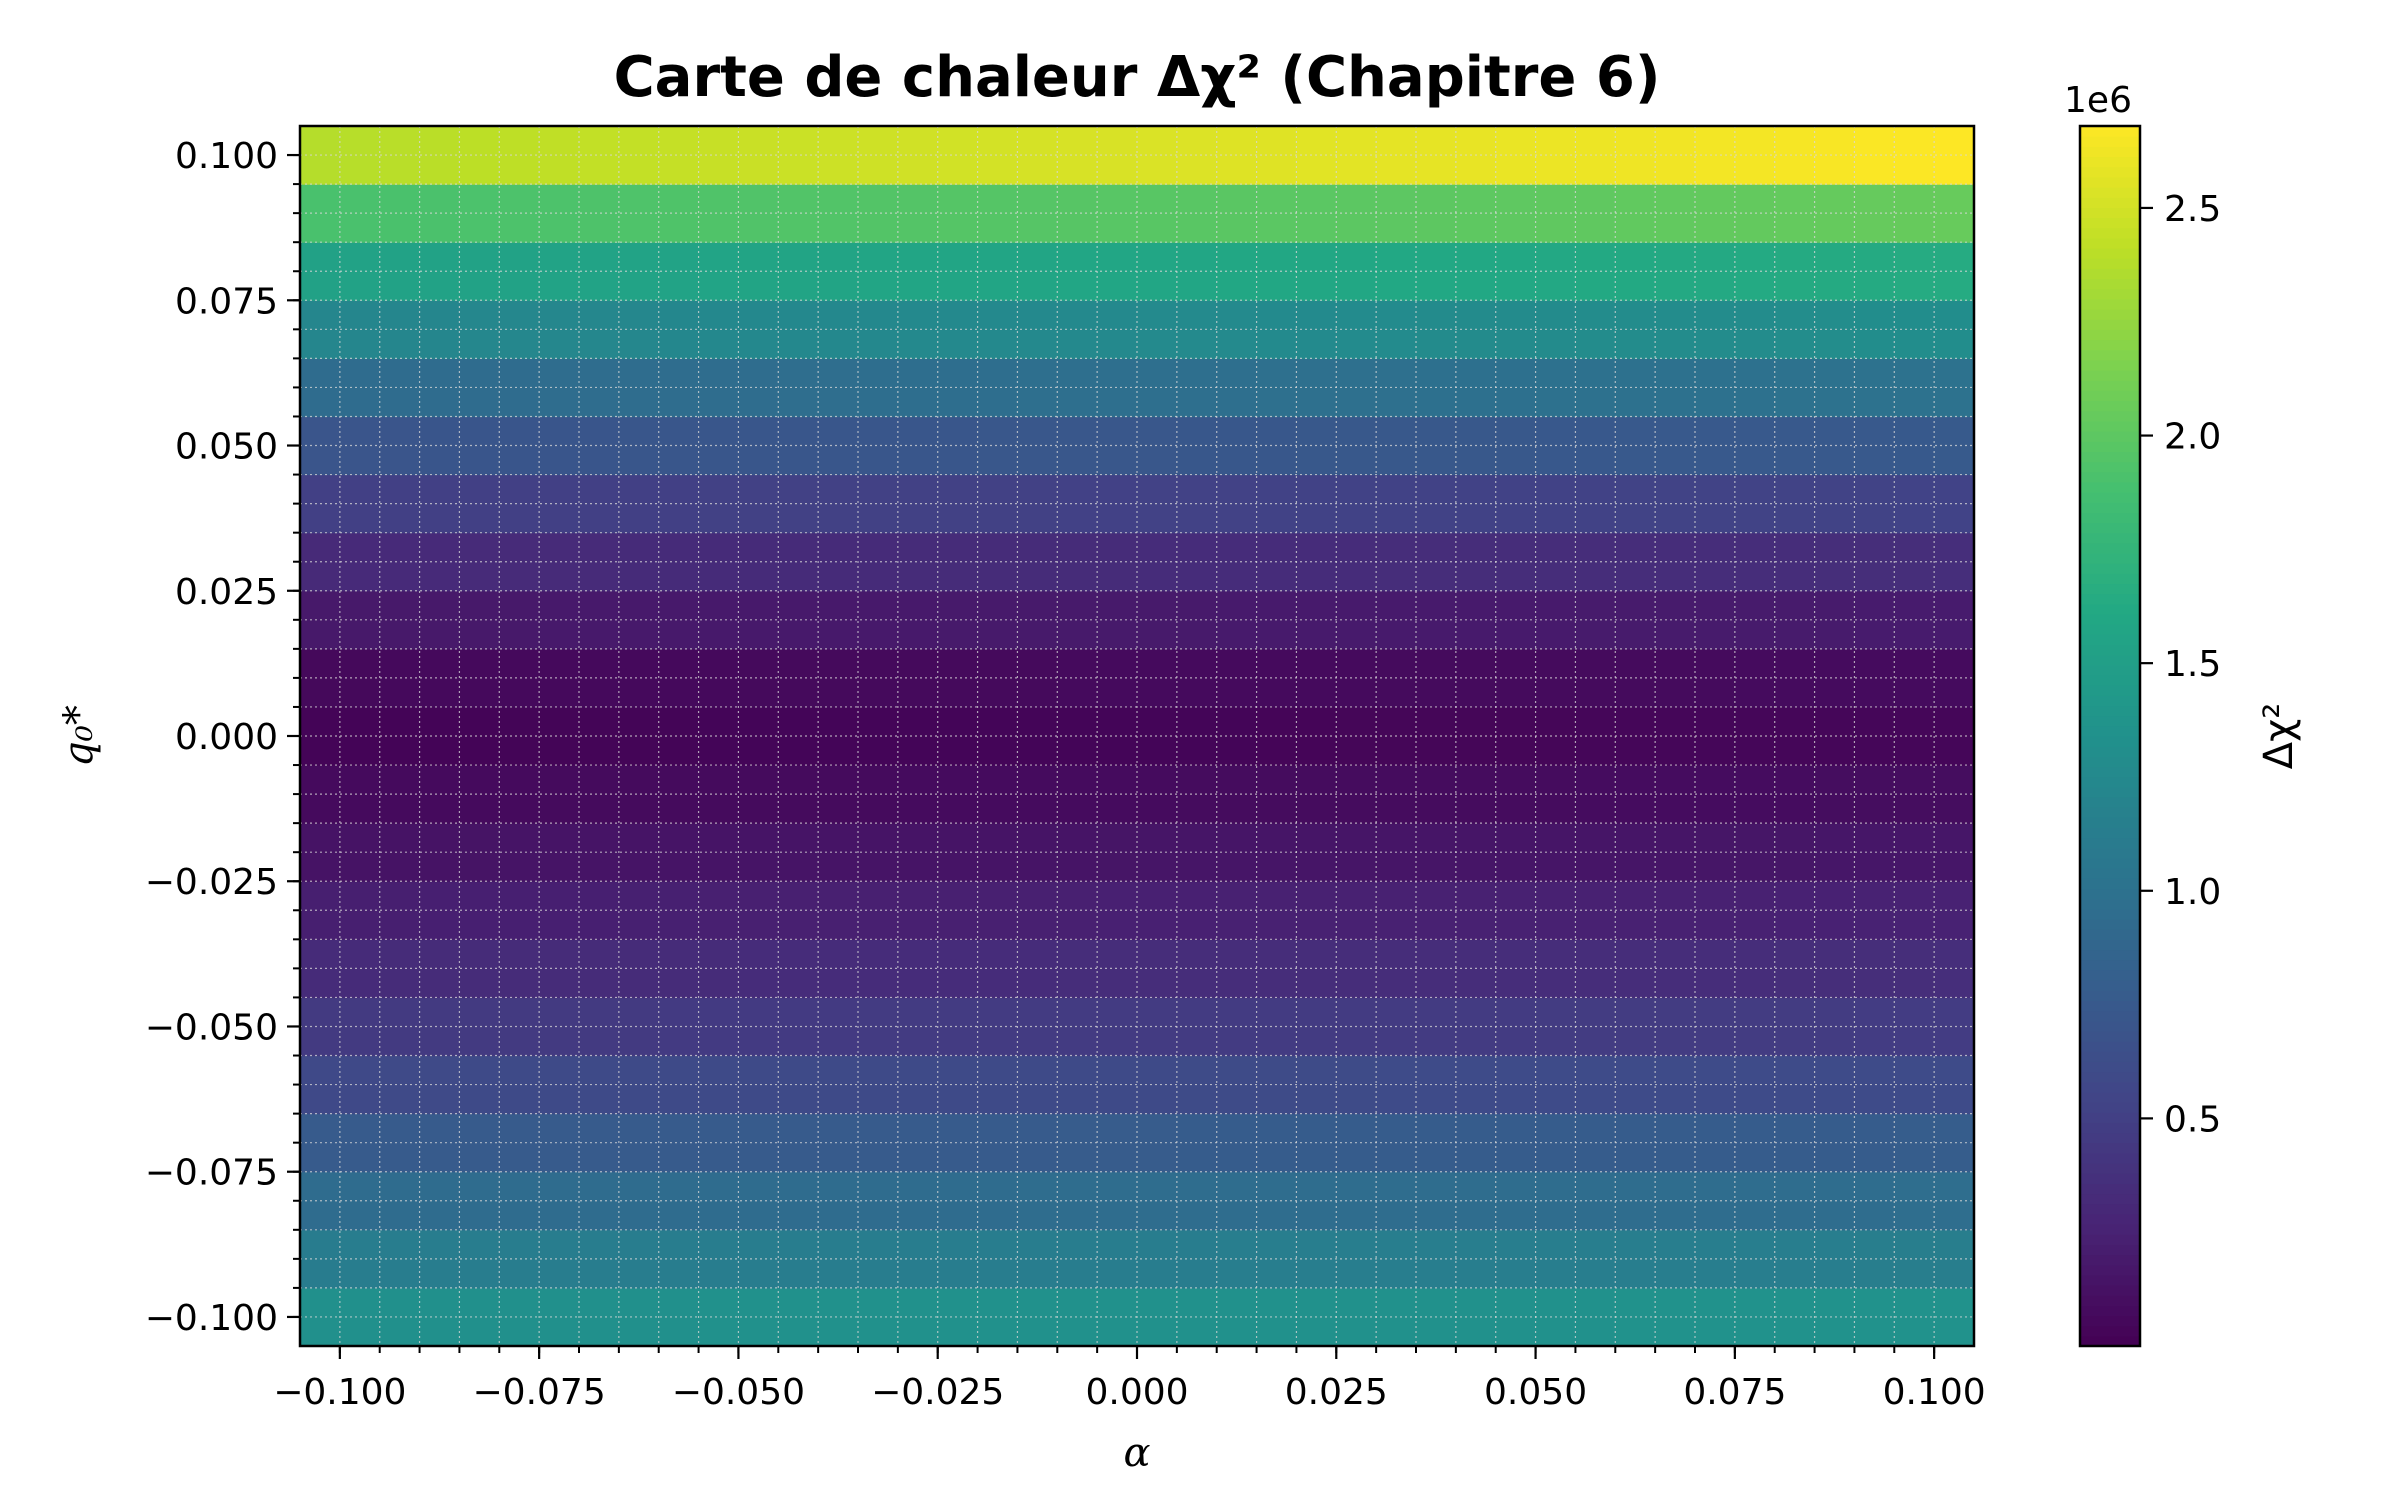 The width and height of the screenshot is (2400, 1500). What do you see at coordinates (226, 301) in the screenshot?
I see `y-tick-label: 0.075` at bounding box center [226, 301].